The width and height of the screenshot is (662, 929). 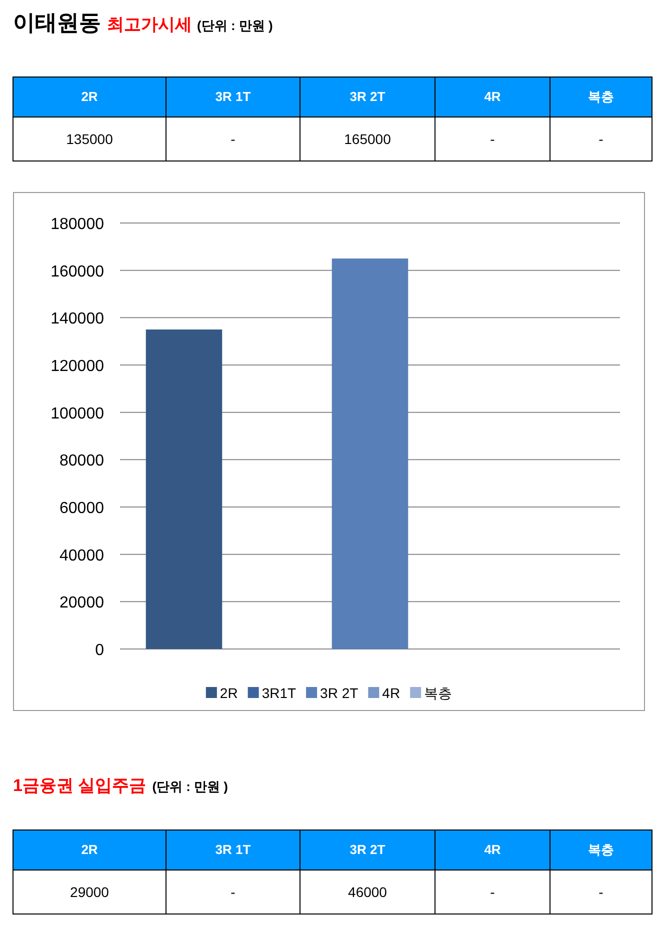 I want to click on y-tick-label: 160000, so click(x=77, y=271).